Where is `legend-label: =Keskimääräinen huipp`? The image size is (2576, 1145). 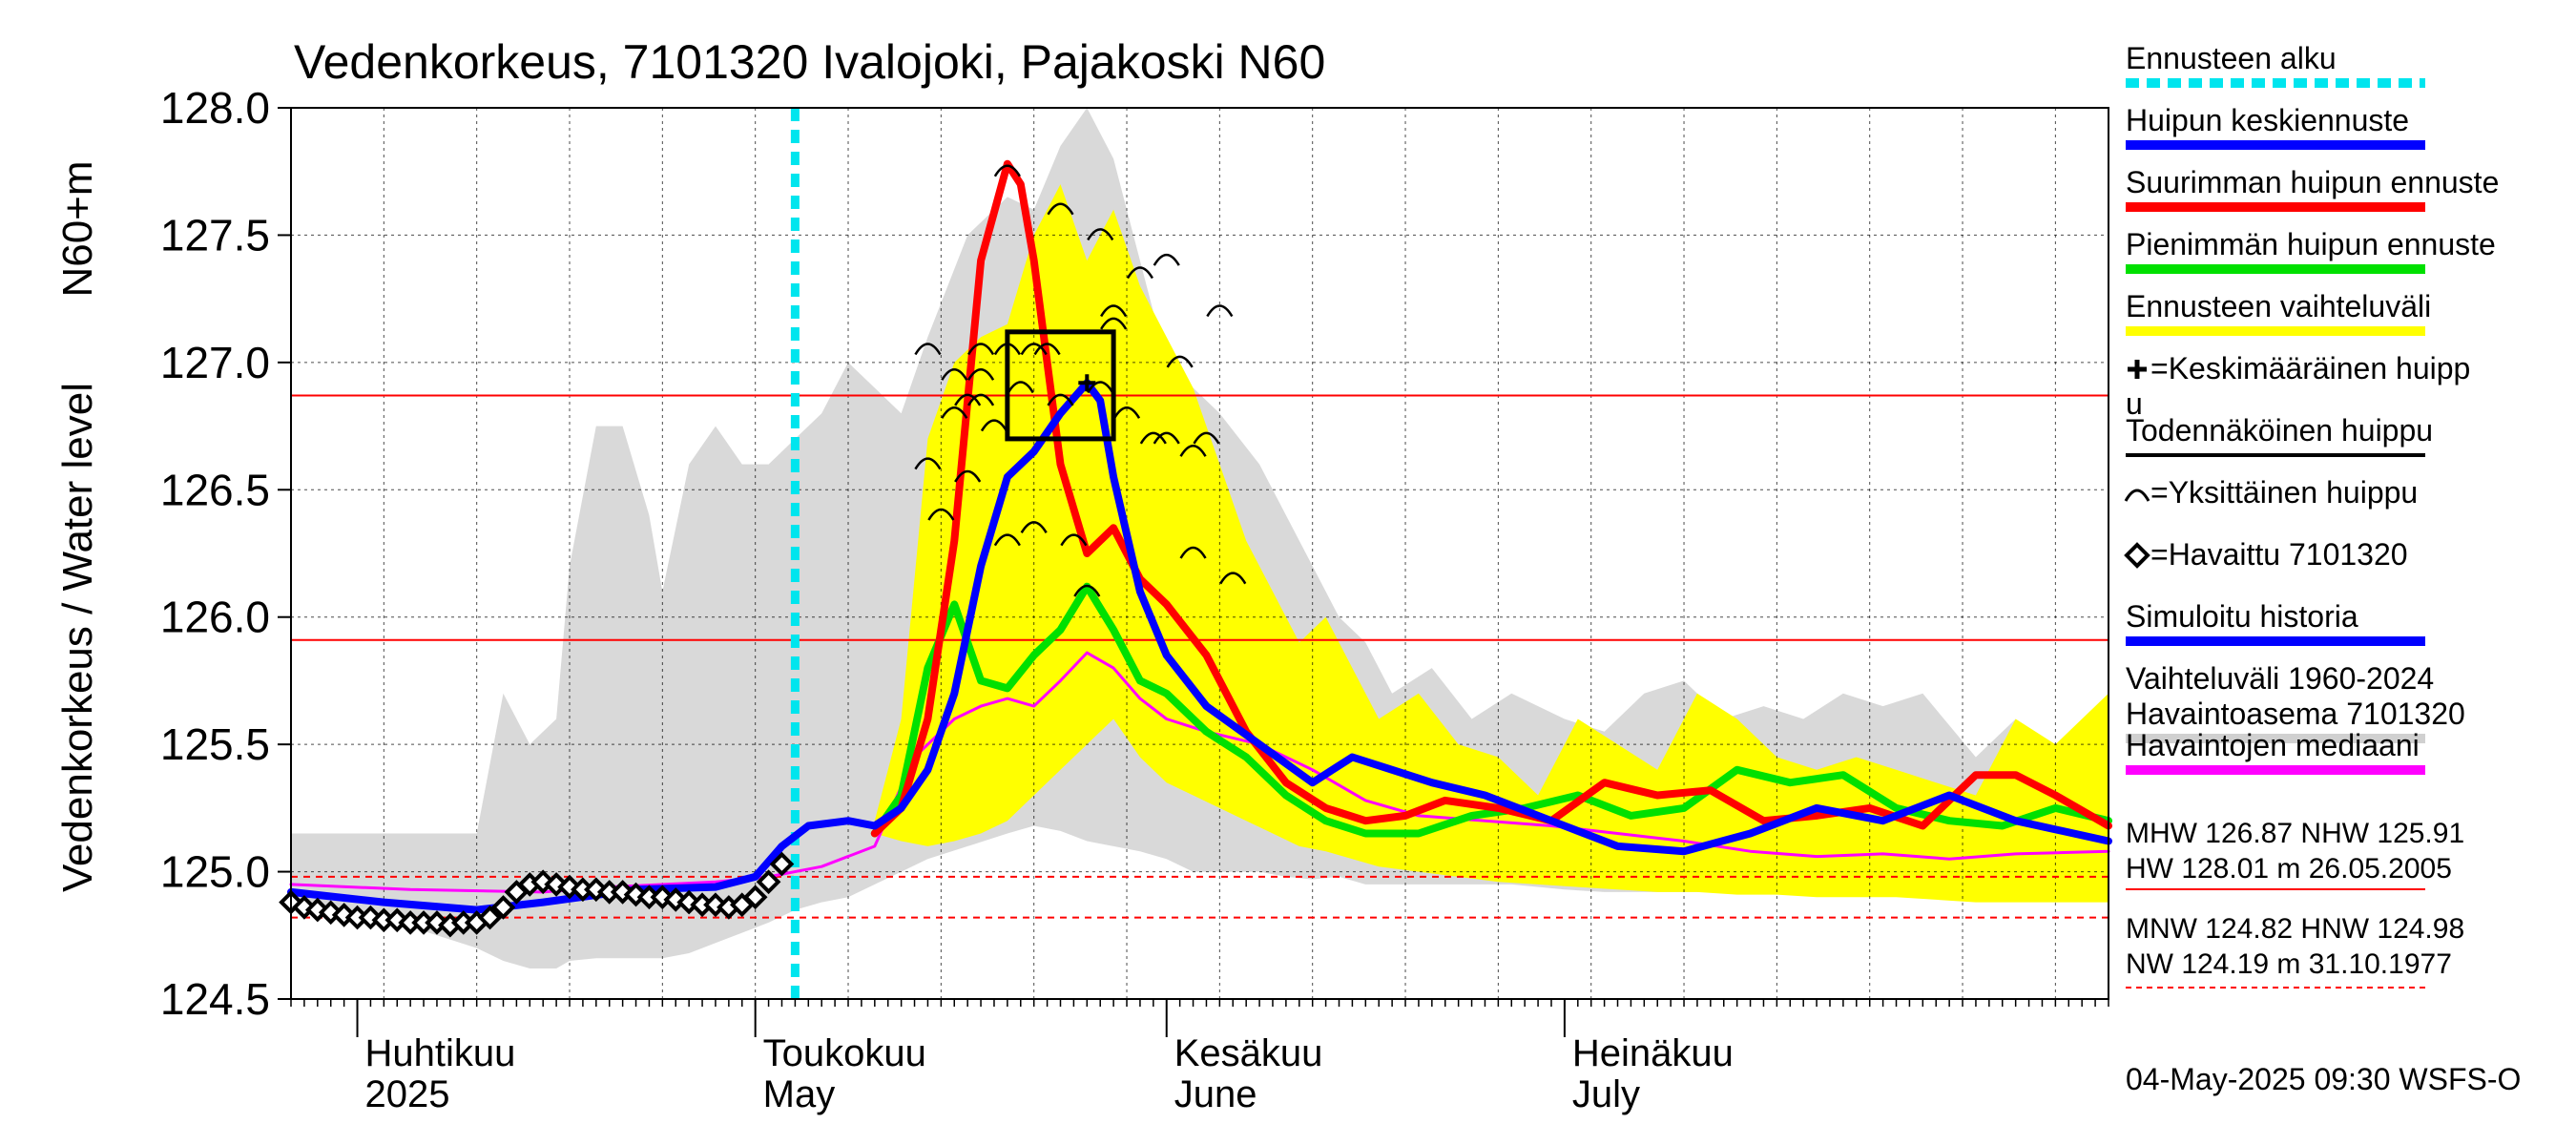
legend-label: =Keskimääräinen huipp is located at coordinates (2310, 368).